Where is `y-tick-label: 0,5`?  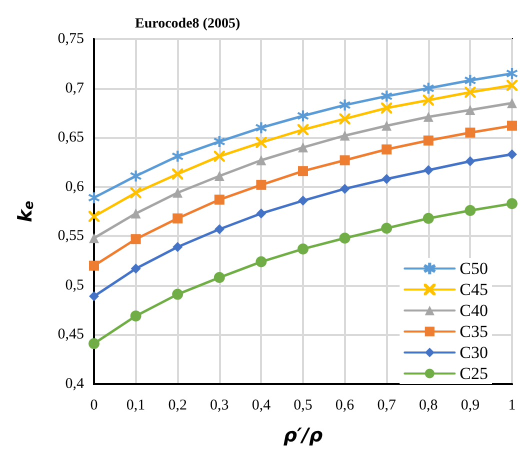 y-tick-label: 0,5 is located at coordinates (74, 285).